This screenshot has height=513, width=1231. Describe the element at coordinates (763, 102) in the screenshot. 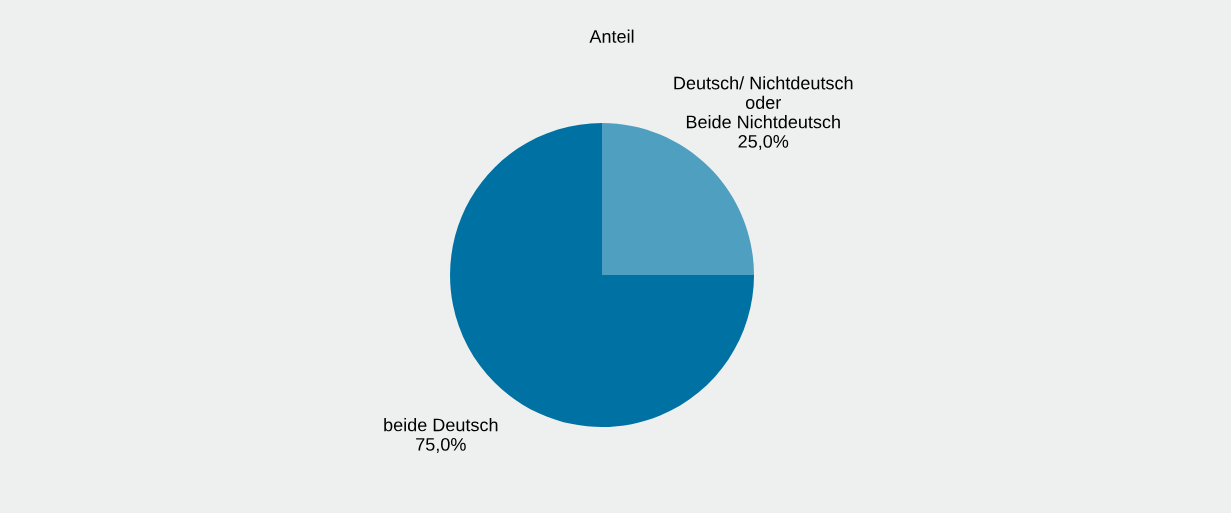

I see `slice-label: Deutsch/ Nichtdeutsch oder Beide Nichtdeutsch` at that location.